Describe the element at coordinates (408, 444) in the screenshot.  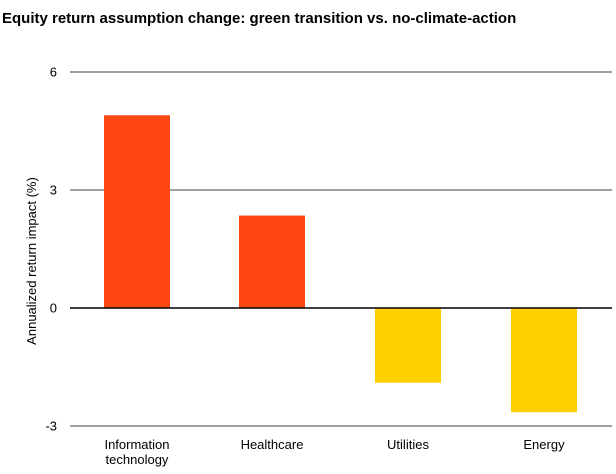
I see `category-label: Utilities` at that location.